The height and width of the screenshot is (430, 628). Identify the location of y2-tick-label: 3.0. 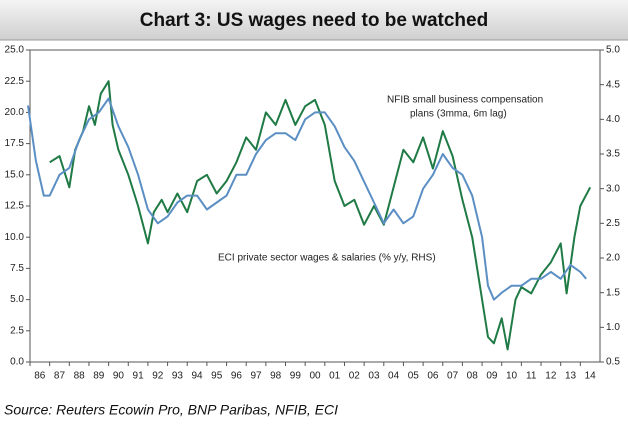
(613, 188).